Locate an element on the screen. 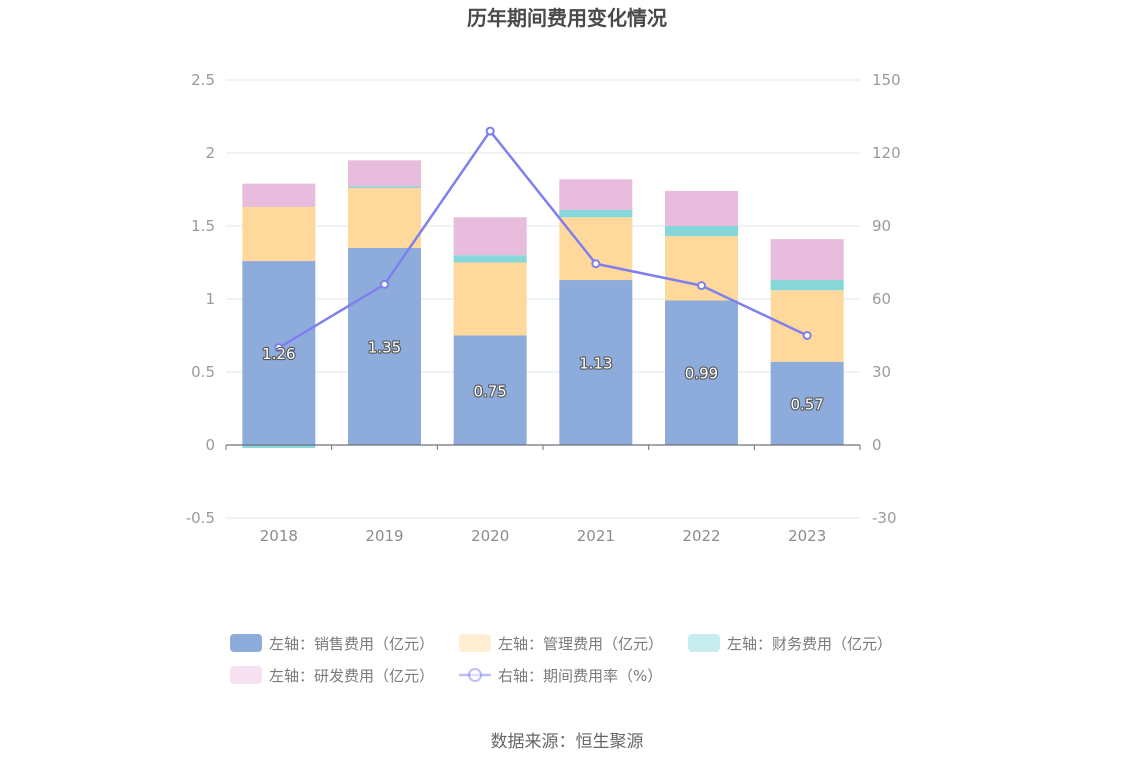 Image resolution: width=1134 pixels, height=766 pixels. x-tick-label: 2019 is located at coordinates (384, 536).